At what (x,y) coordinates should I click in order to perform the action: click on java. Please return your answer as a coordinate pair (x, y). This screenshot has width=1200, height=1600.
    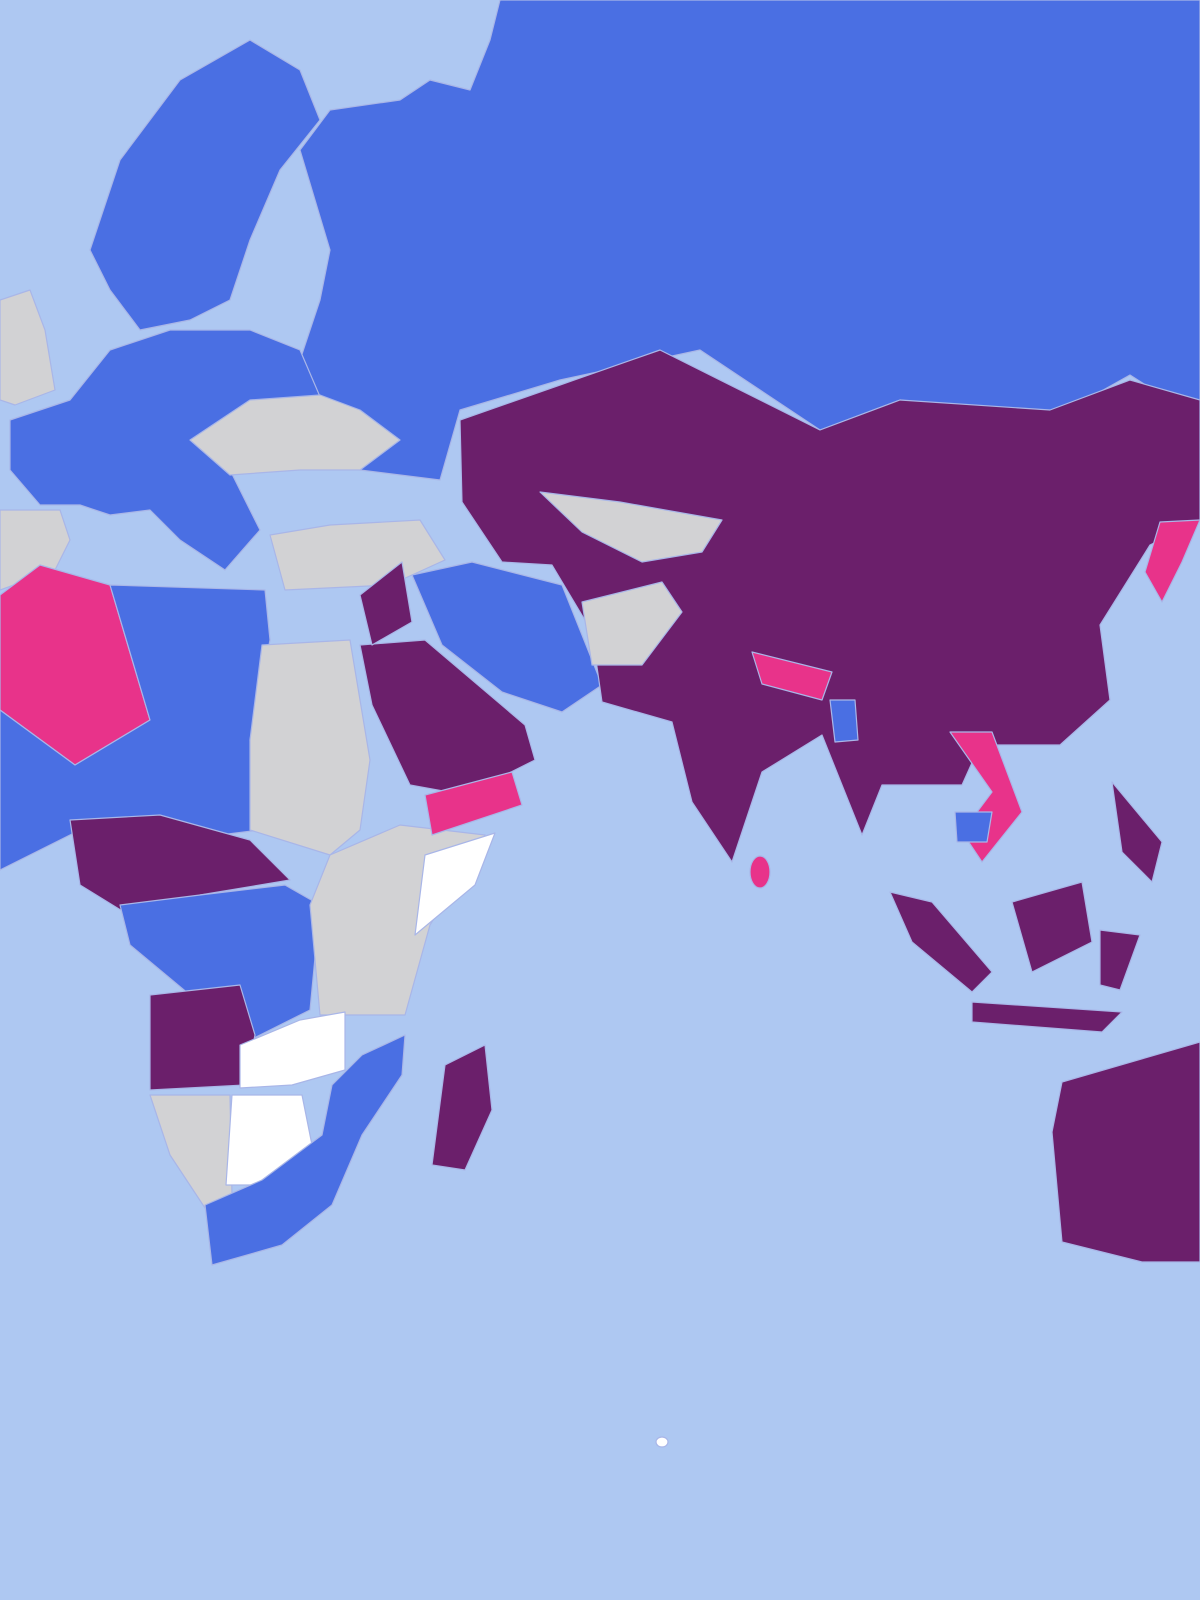
    Looking at the image, I should click on (1047, 1017).